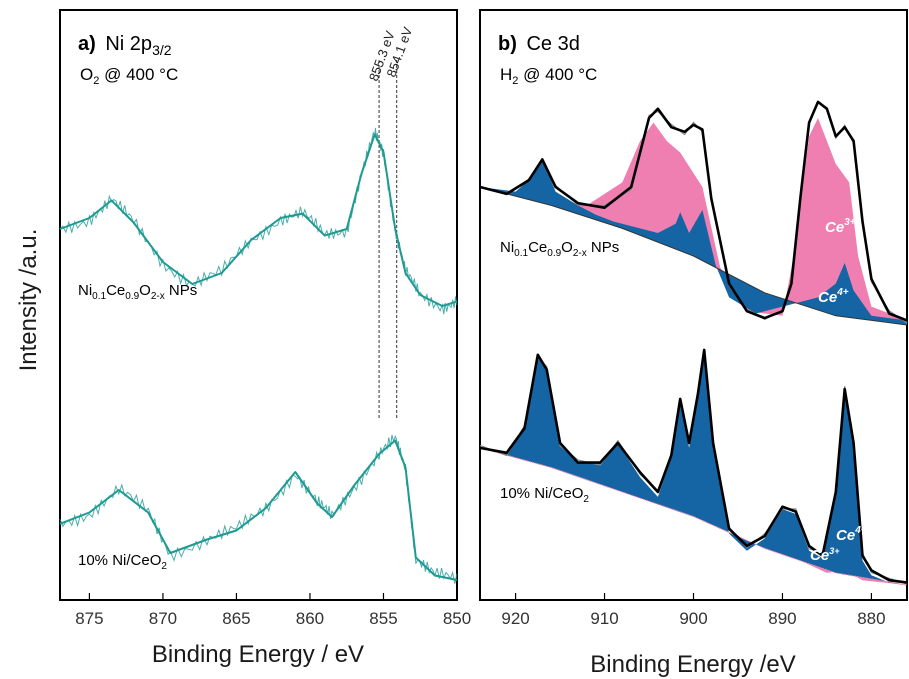  What do you see at coordinates (383, 618) in the screenshot?
I see `panel-a-tick-label: 855` at bounding box center [383, 618].